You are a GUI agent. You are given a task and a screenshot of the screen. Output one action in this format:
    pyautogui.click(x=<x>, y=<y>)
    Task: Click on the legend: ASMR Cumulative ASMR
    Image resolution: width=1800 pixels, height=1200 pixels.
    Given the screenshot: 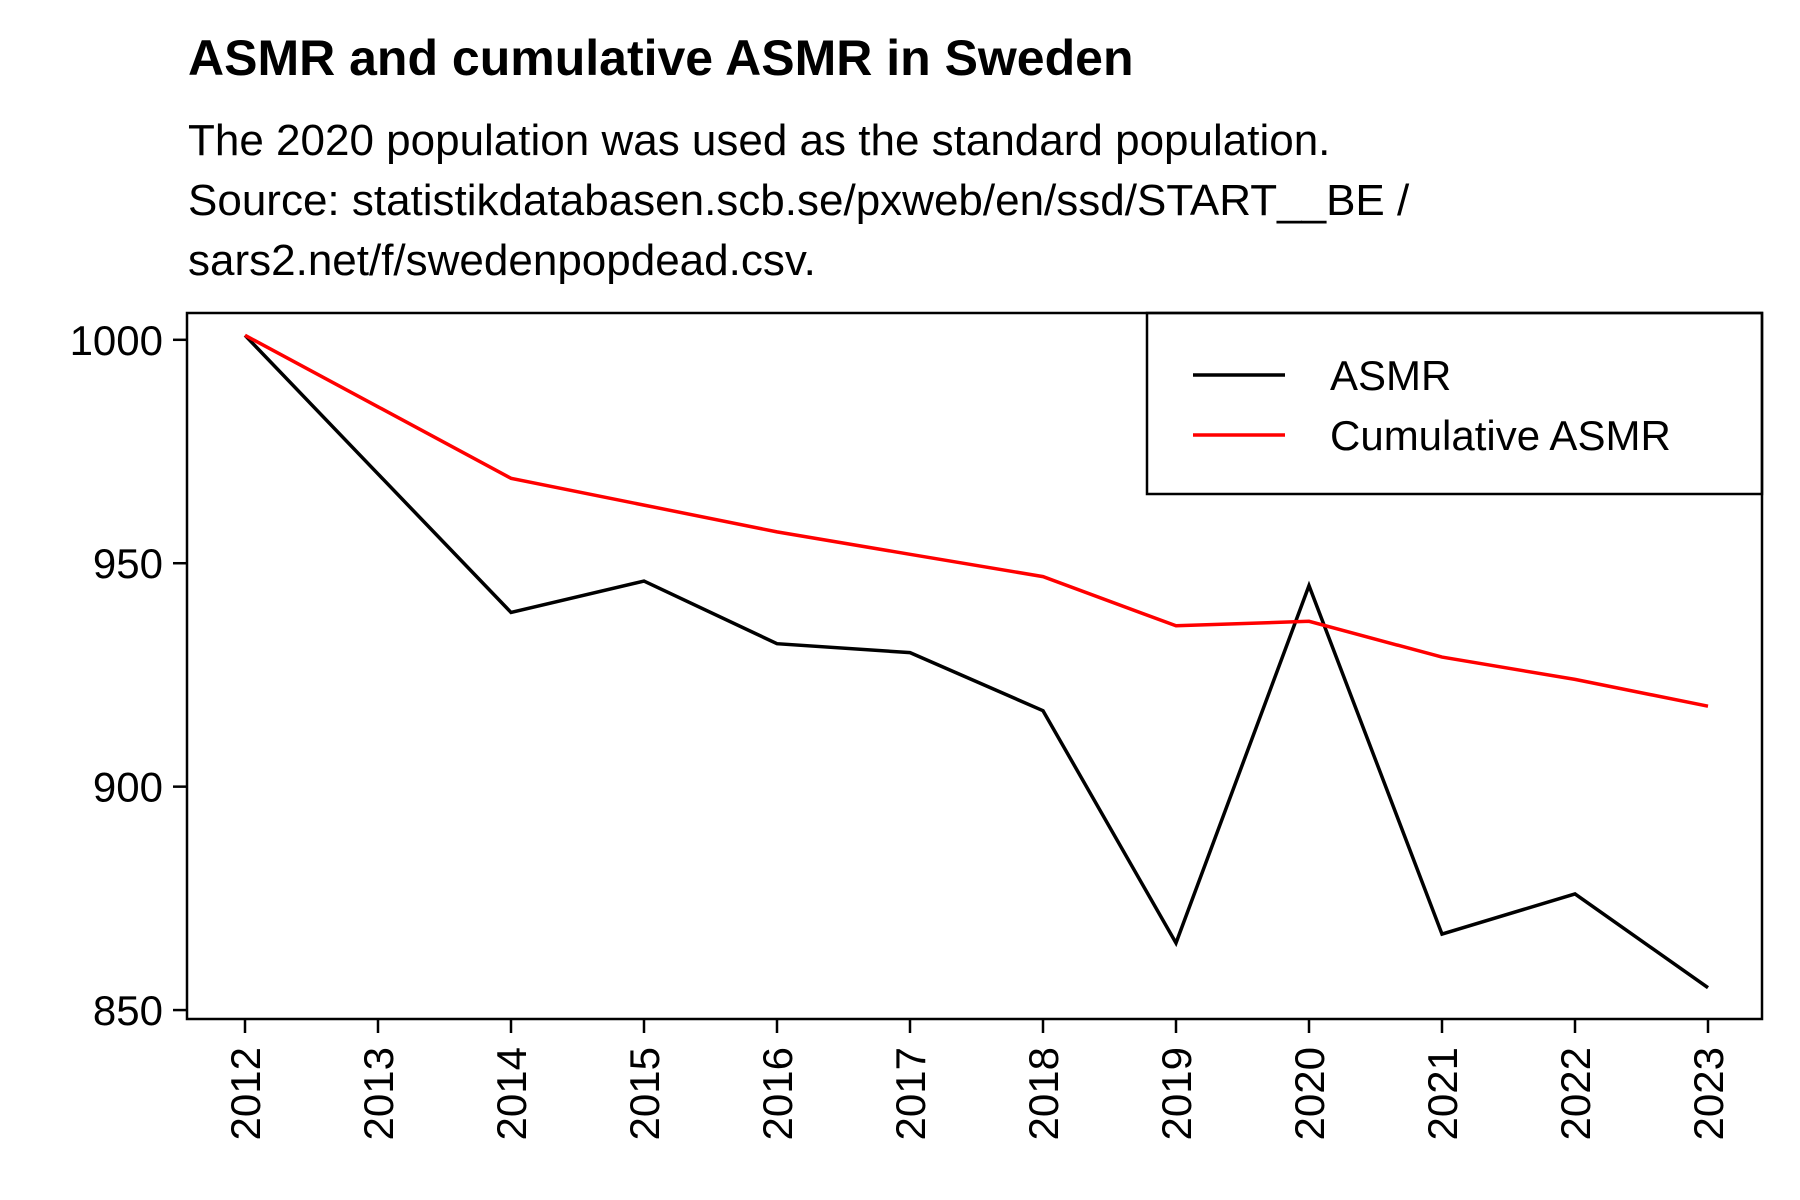 What is the action you would take?
    pyautogui.click(x=1454, y=403)
    